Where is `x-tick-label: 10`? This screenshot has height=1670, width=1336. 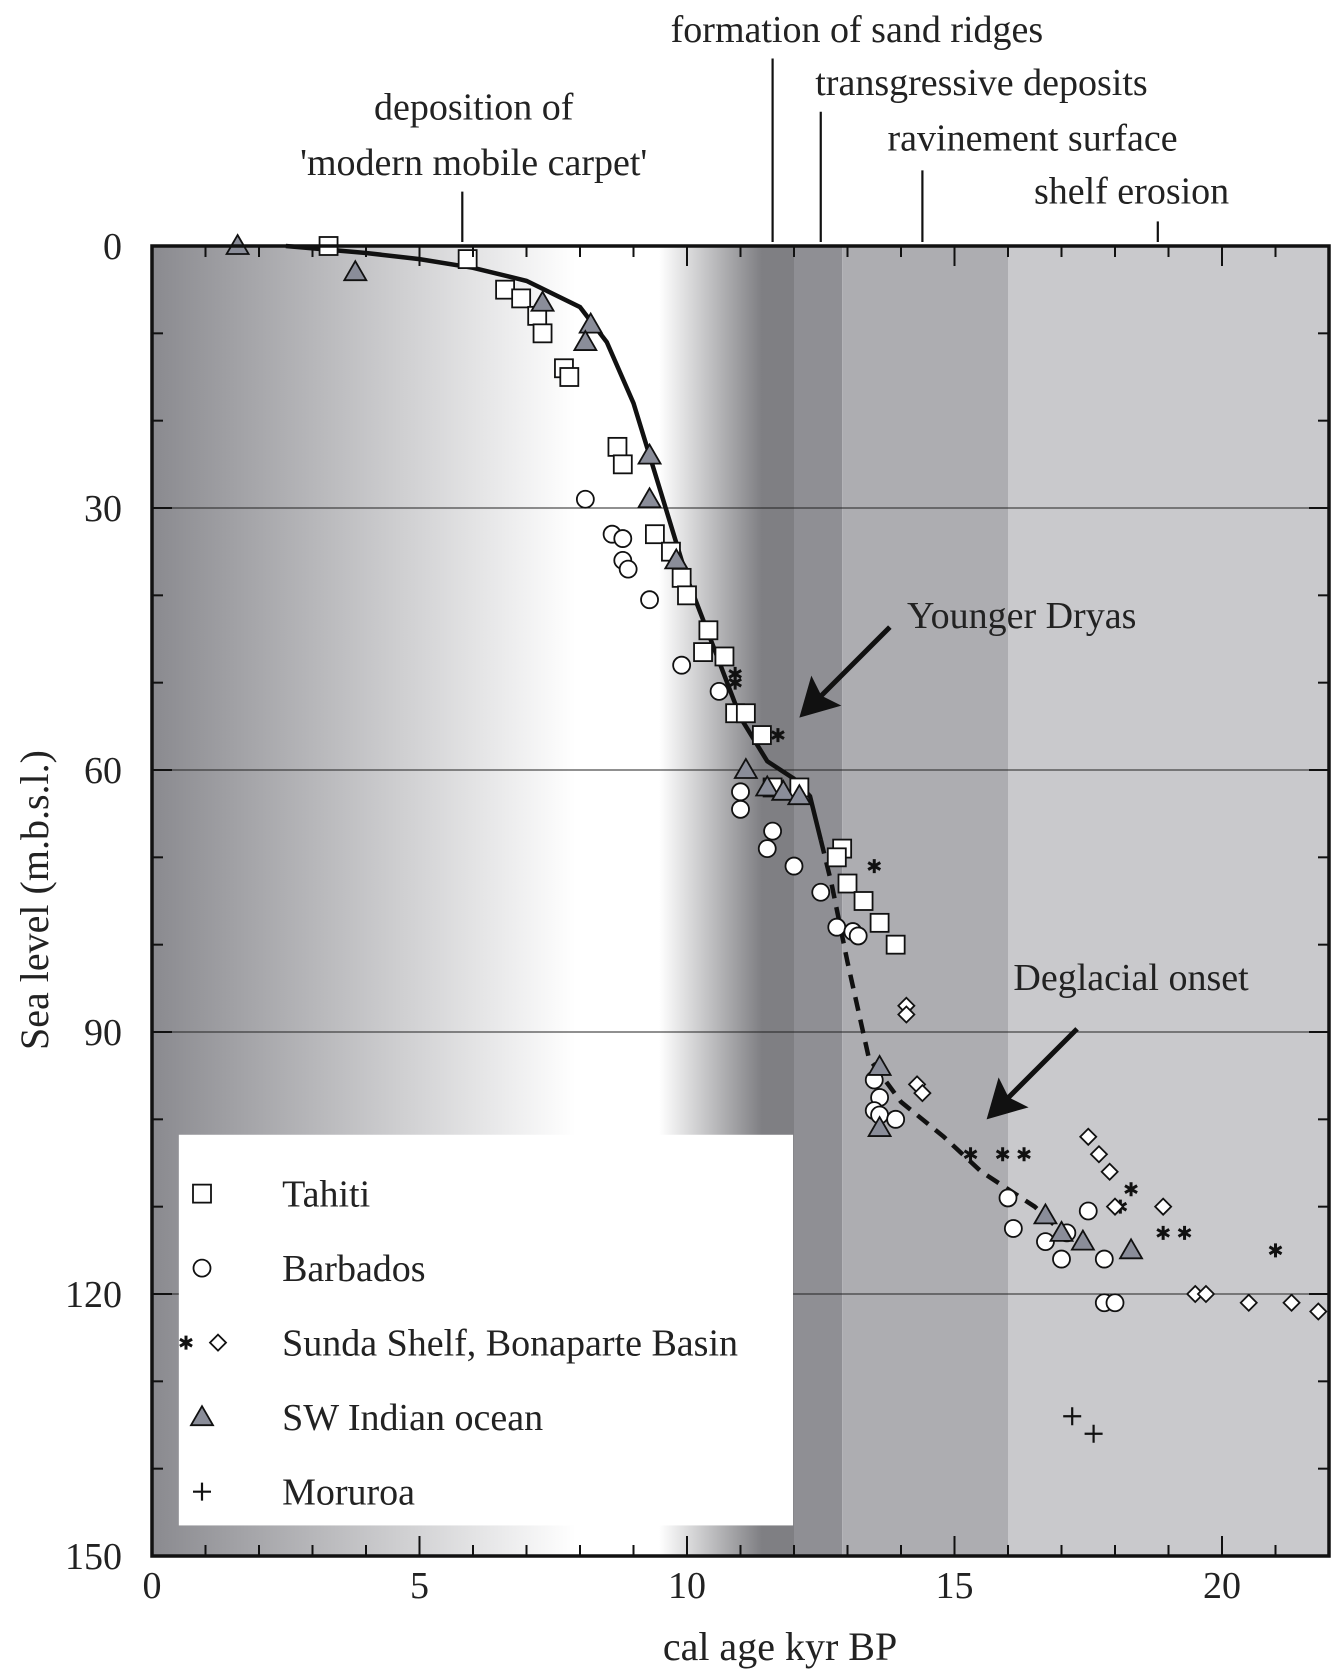 x-tick-label: 10 is located at coordinates (687, 1586).